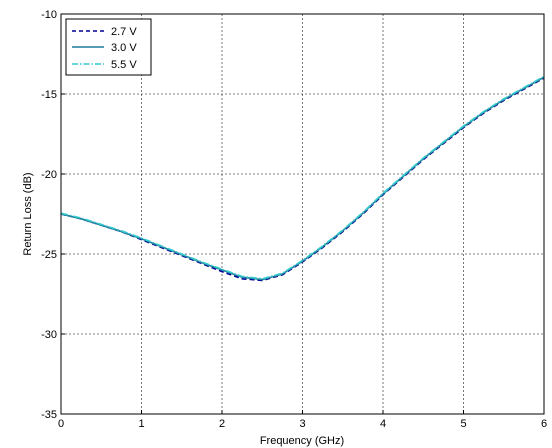 This screenshot has width=552, height=448. What do you see at coordinates (28, 213) in the screenshot?
I see `y-axis-label: Return Loss (dB)` at bounding box center [28, 213].